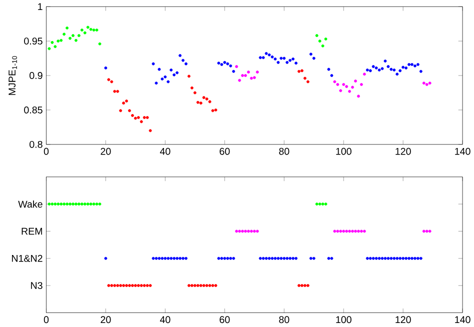 This screenshot has width=474, height=327. Describe the element at coordinates (36, 144) in the screenshot. I see `y-tick-label: 0.8` at that location.